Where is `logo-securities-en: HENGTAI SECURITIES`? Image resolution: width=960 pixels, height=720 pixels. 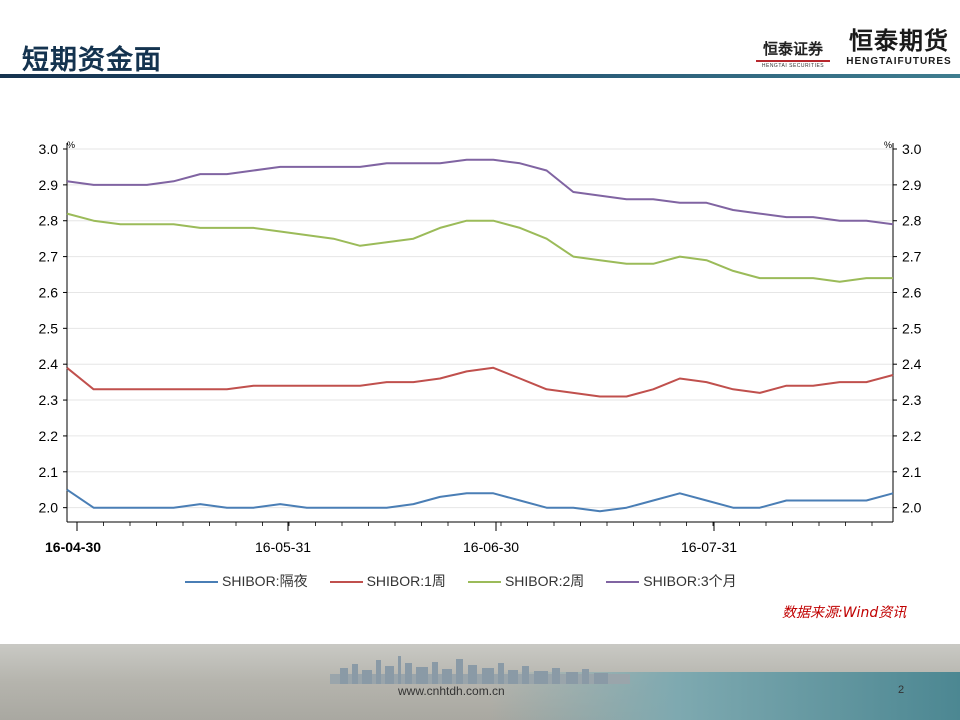
logo-securities-en: HENGTAI SECURITIES is located at coordinates (793, 66).